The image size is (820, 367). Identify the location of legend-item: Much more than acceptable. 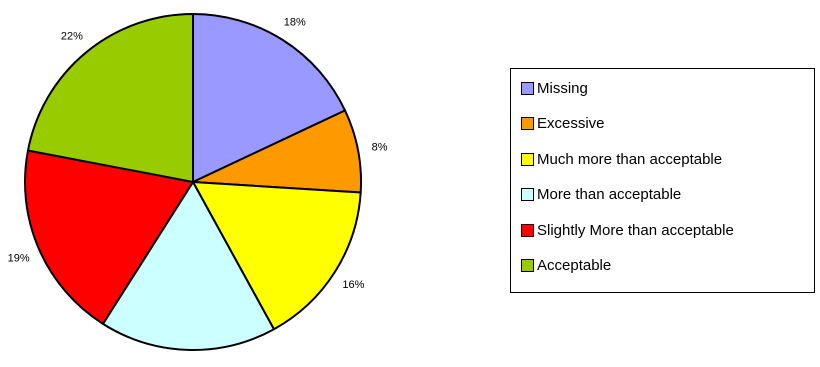
(621, 159).